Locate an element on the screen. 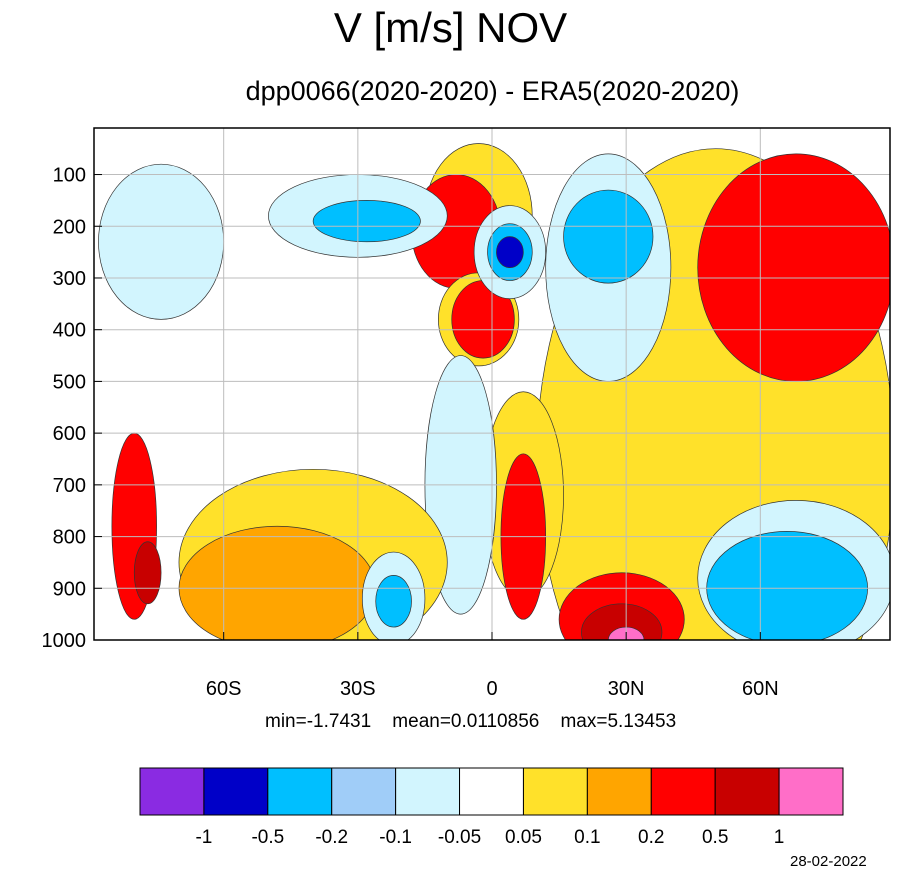 This screenshot has width=901, height=882. y-tick-label-0: 100 is located at coordinates (69, 176).